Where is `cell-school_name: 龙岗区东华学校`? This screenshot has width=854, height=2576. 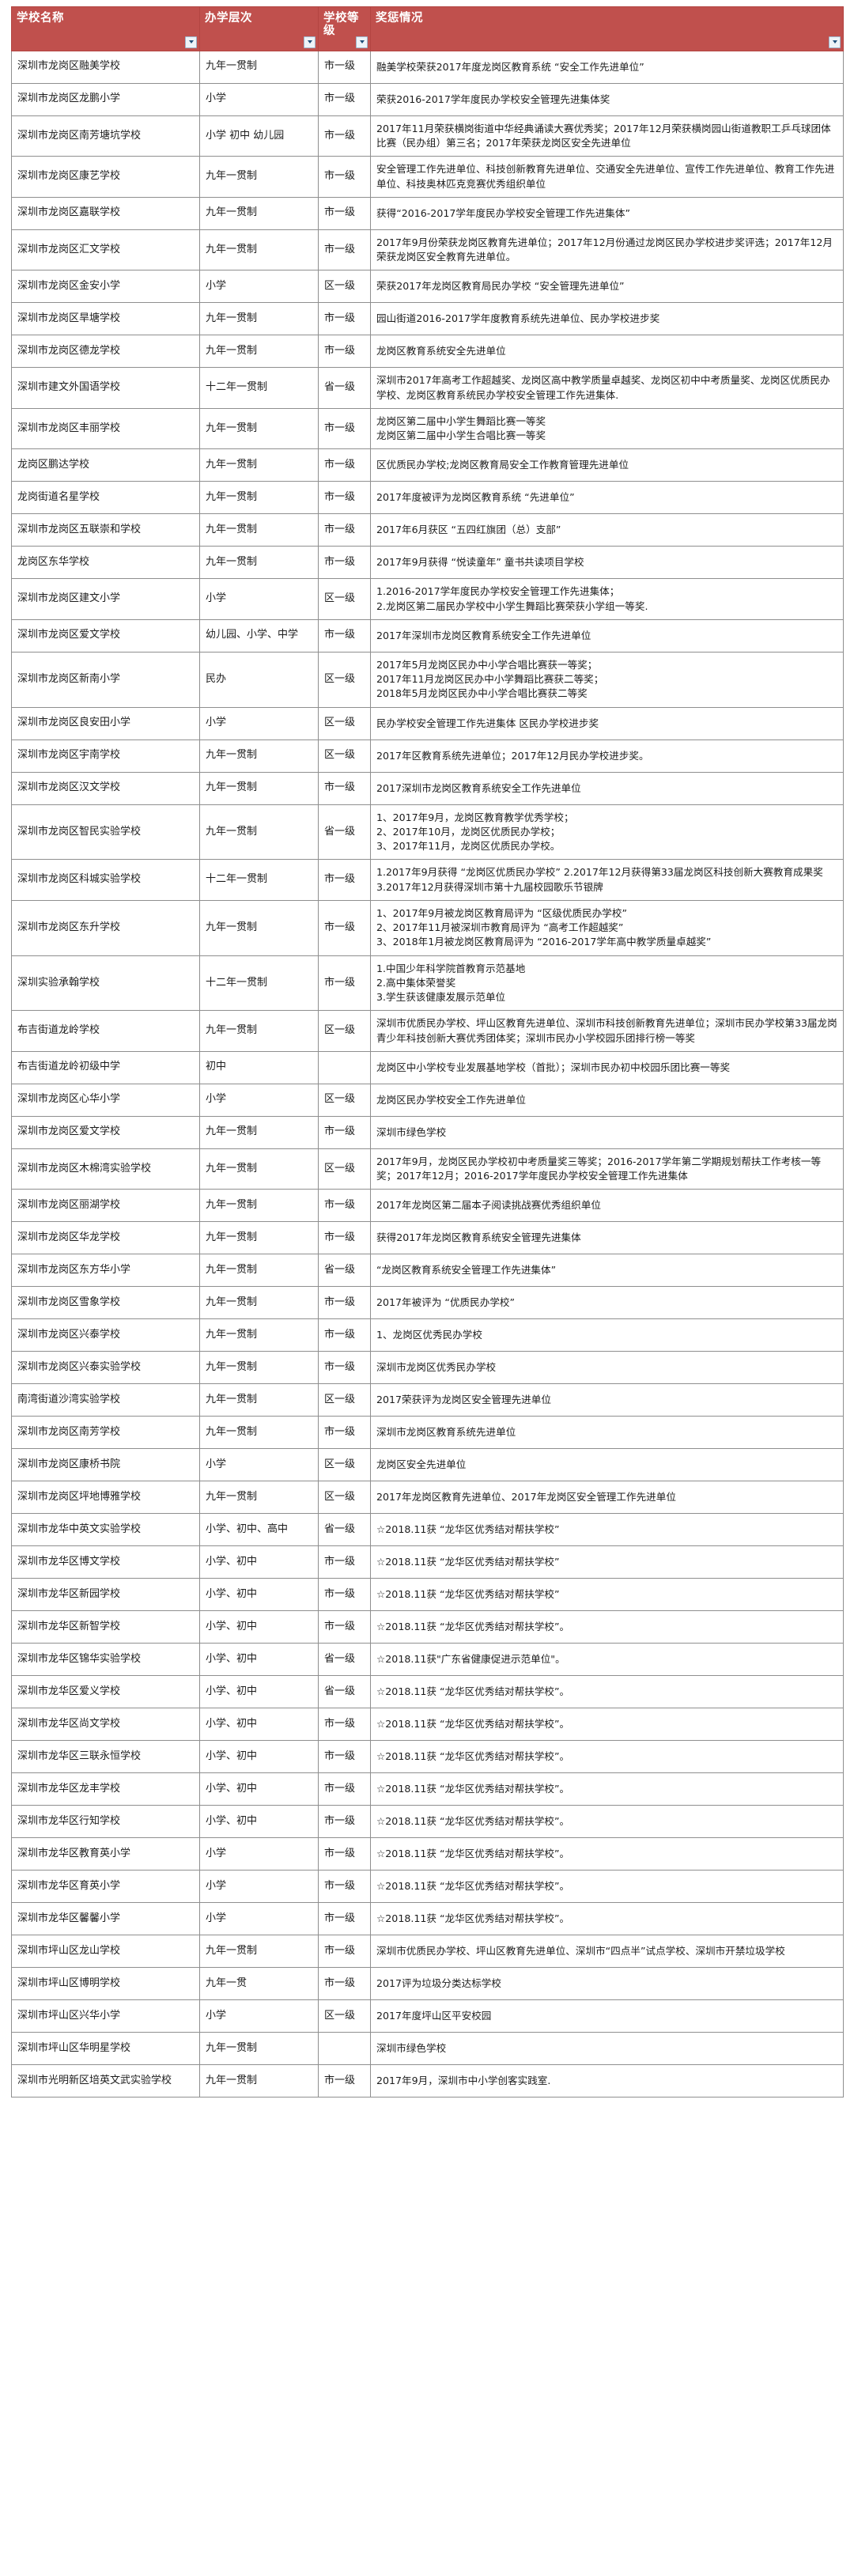
cell-school_name: 龙岗区东华学校 is located at coordinates (105, 563).